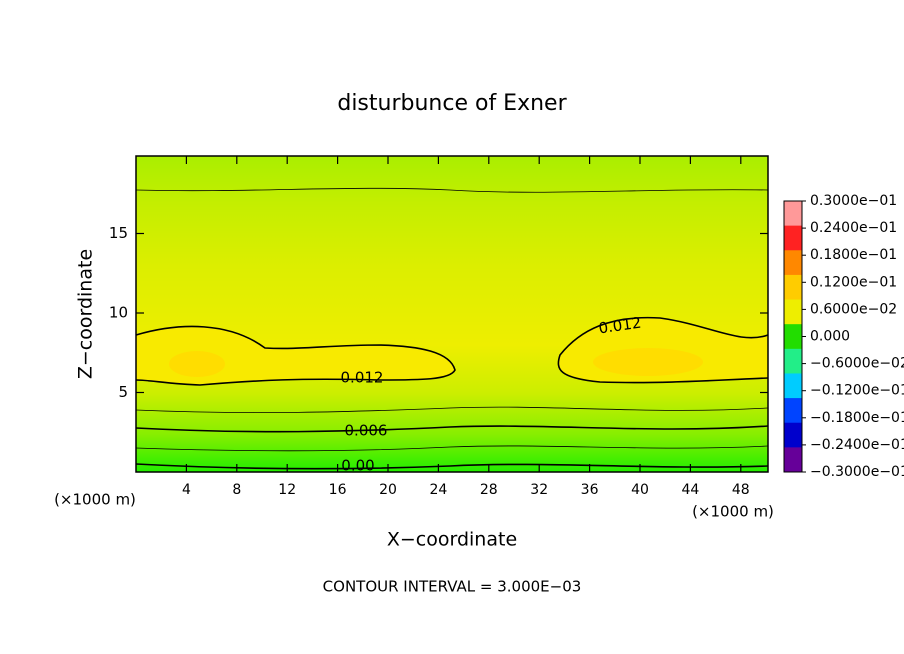 The width and height of the screenshot is (904, 654). Describe the element at coordinates (857, 391) in the screenshot. I see `colorbar-label: −0.1200e−01` at that location.